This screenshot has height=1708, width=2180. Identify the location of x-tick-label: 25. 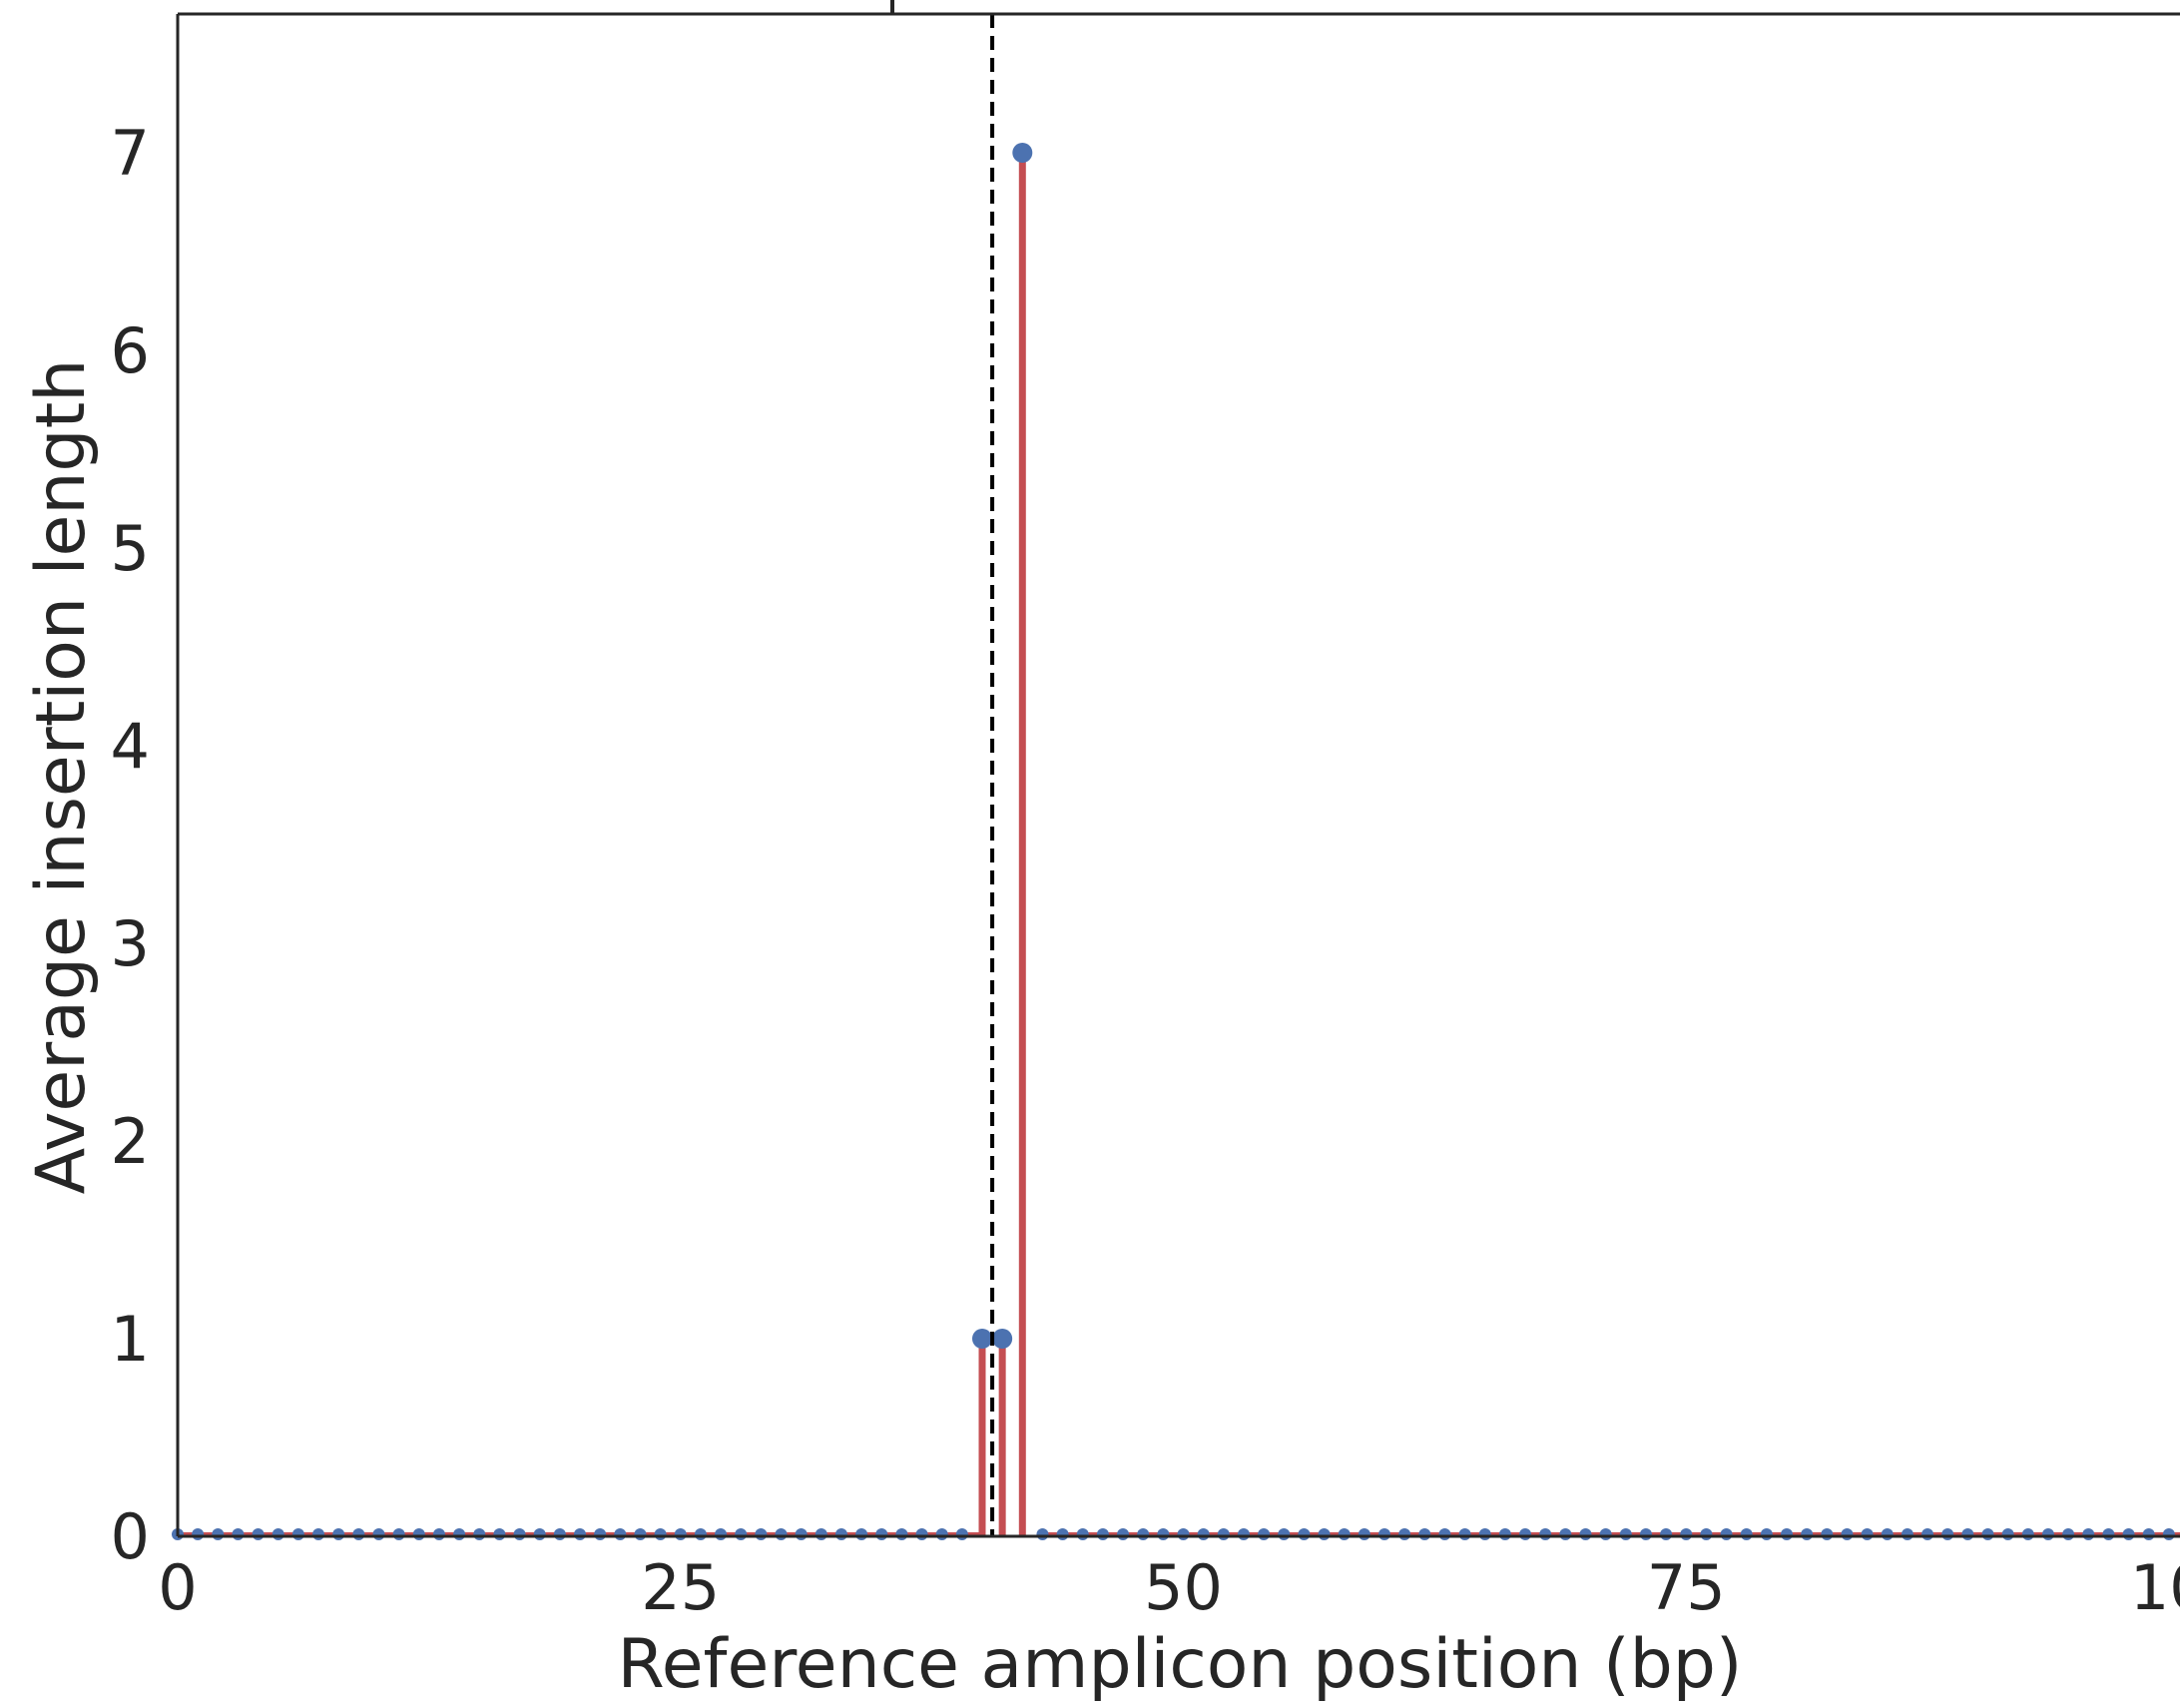
(680, 1587).